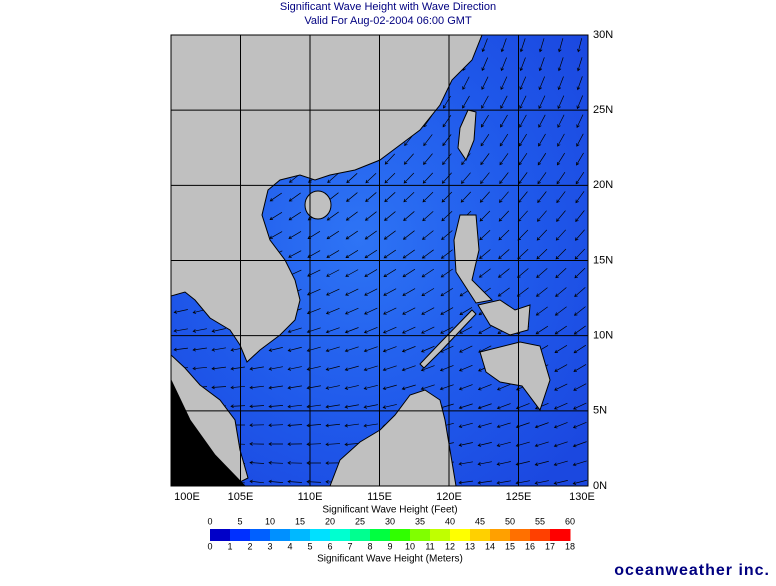 Image resolution: width=776 pixels, height=586 pixels. I want to click on meters-tick-label: 13, so click(470, 546).